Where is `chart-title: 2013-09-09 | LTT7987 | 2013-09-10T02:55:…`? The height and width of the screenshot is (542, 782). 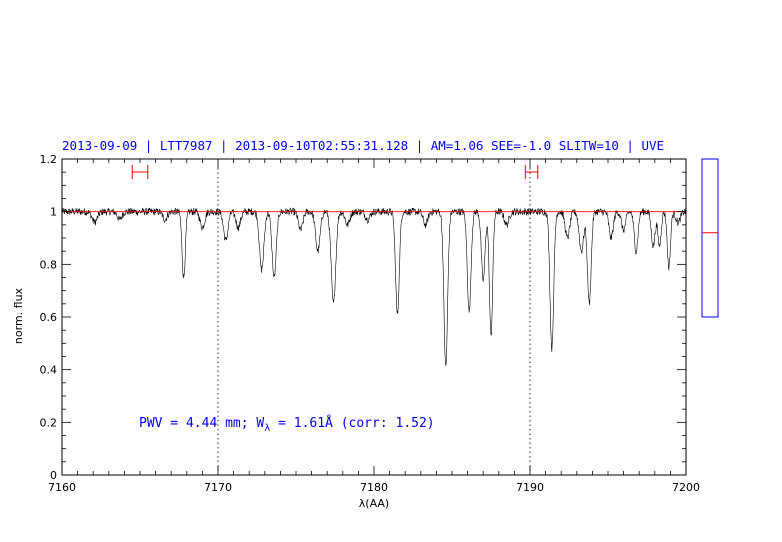
chart-title: 2013-09-09 | LTT7987 | 2013-09-10T02:55:… is located at coordinates (363, 145).